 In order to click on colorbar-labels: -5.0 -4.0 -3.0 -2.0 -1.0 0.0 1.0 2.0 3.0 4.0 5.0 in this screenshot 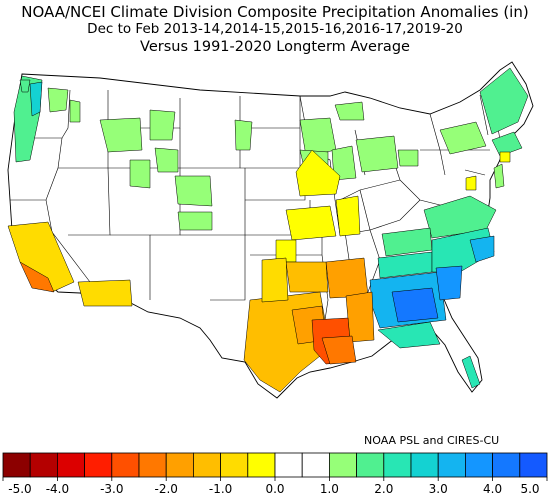, I will do `click(273, 489)`.